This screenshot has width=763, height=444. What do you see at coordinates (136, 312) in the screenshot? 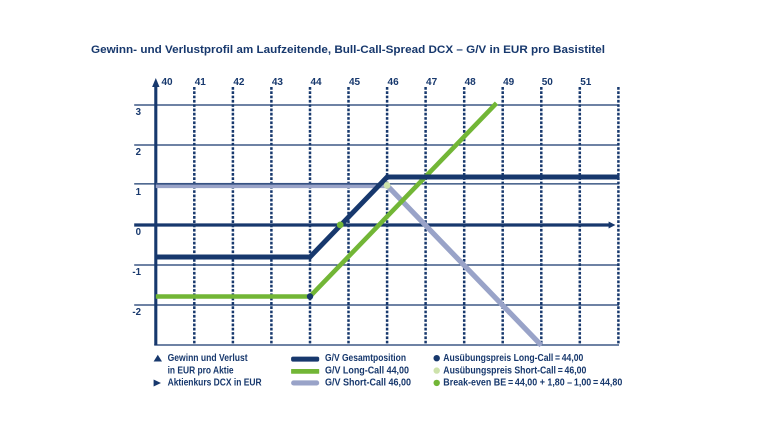
I see `svg-text: -2` at bounding box center [136, 312].